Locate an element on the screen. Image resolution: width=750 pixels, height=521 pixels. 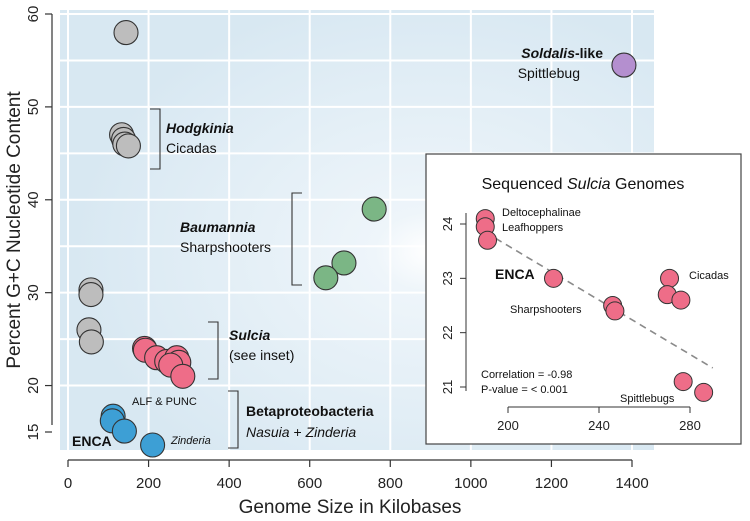
hodgkinia-label: Hodgkinia is located at coordinates (200, 128).